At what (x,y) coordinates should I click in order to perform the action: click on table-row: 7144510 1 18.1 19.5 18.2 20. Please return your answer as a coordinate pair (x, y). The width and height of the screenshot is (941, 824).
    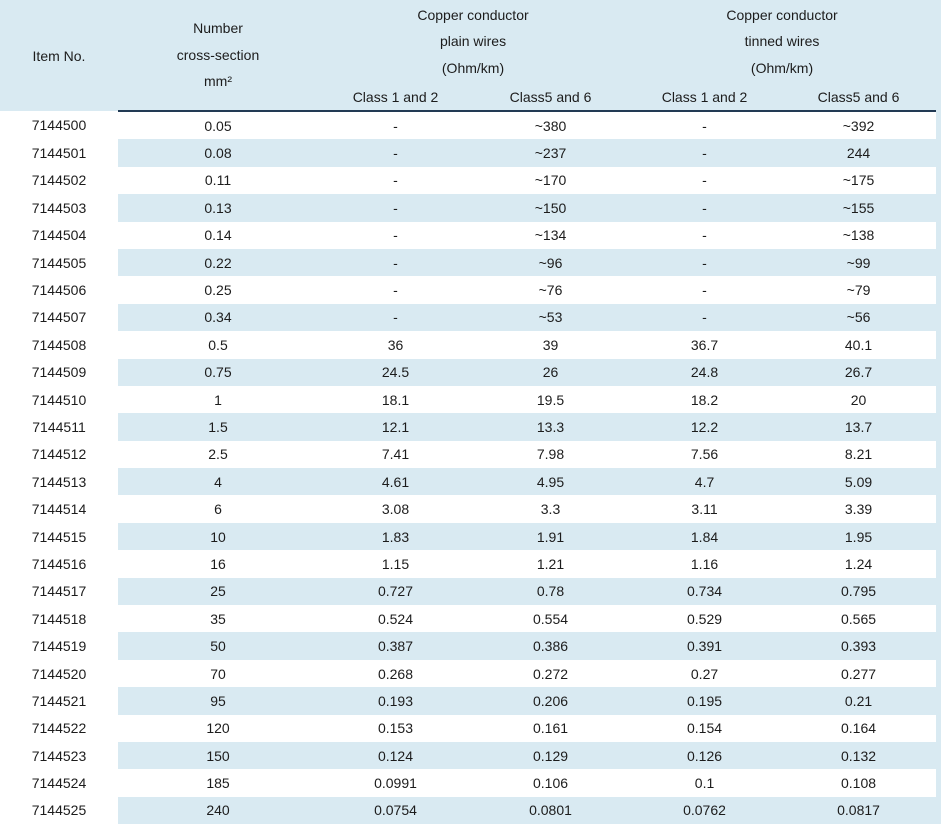
    Looking at the image, I should click on (468, 399).